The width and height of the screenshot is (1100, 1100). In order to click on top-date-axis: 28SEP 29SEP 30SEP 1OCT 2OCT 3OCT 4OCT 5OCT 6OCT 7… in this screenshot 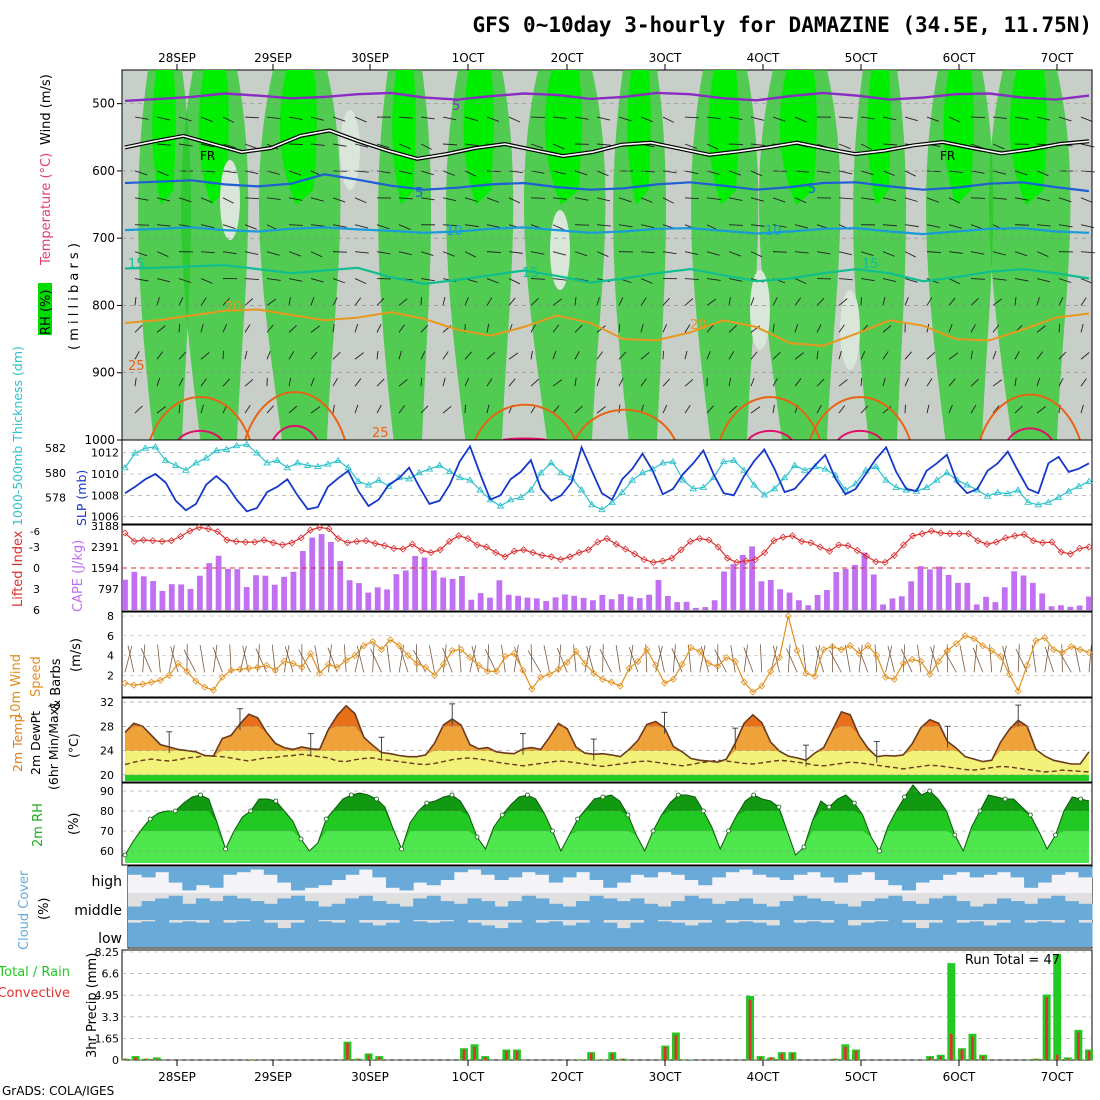, I will do `click(616, 60)`.